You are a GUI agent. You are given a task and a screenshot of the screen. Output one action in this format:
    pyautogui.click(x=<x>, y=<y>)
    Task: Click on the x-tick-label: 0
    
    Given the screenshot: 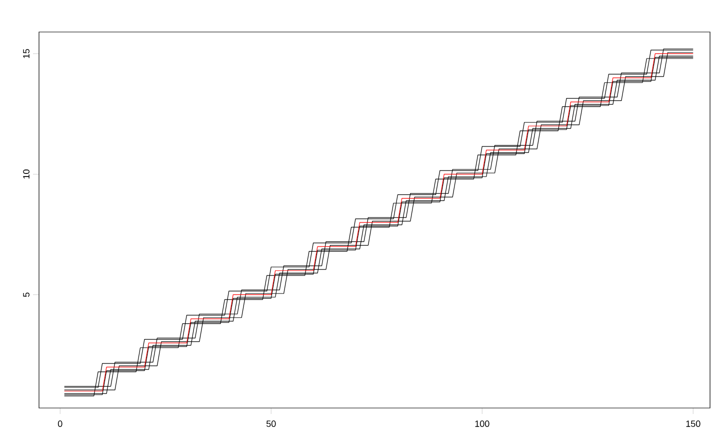 What is the action you would take?
    pyautogui.click(x=60, y=423)
    